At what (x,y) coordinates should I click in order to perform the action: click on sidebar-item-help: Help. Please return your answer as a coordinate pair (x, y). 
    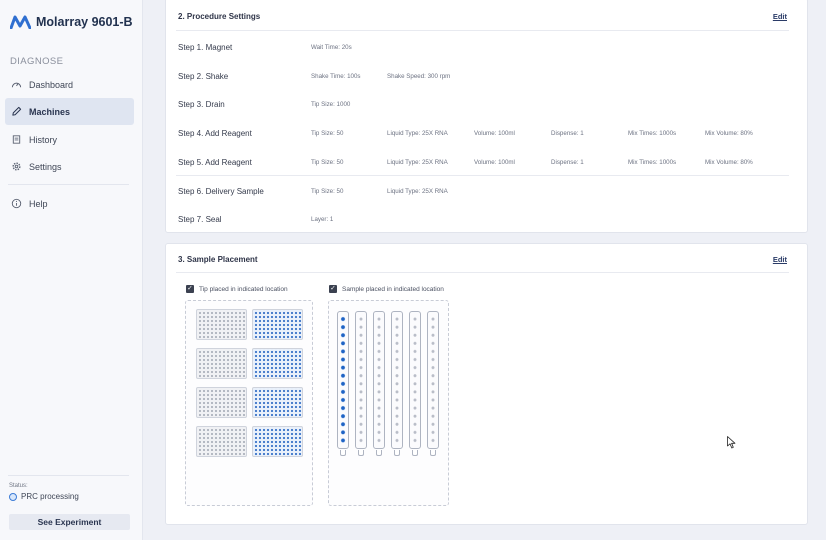
    Looking at the image, I should click on (69, 203).